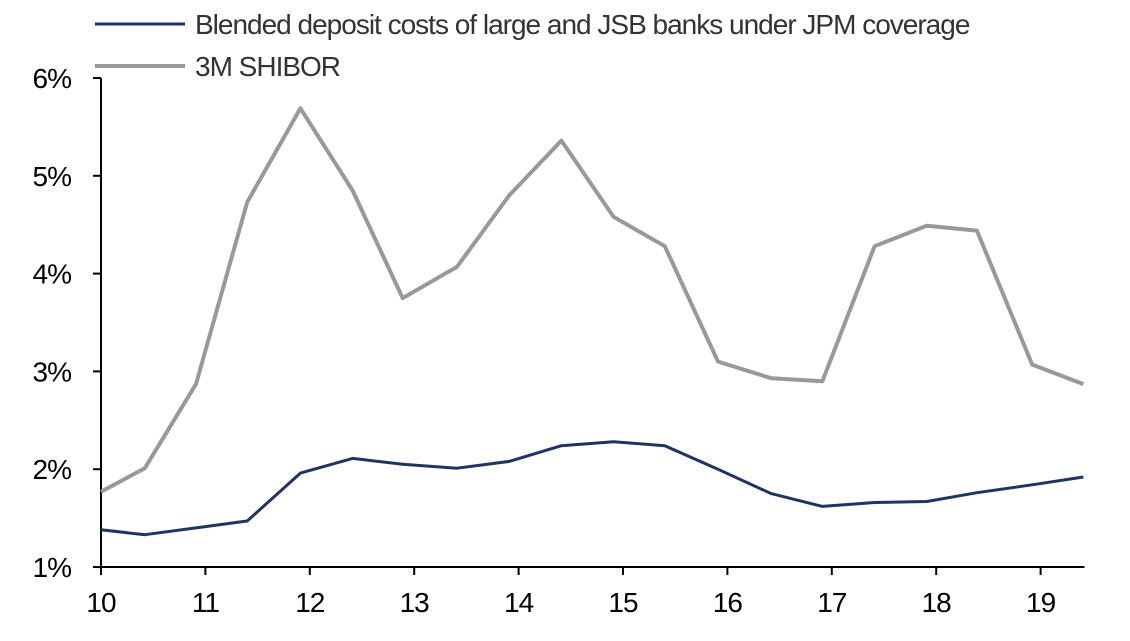 This screenshot has height=641, width=1130. Describe the element at coordinates (52, 371) in the screenshot. I see `y-tick-label: 3%` at that location.